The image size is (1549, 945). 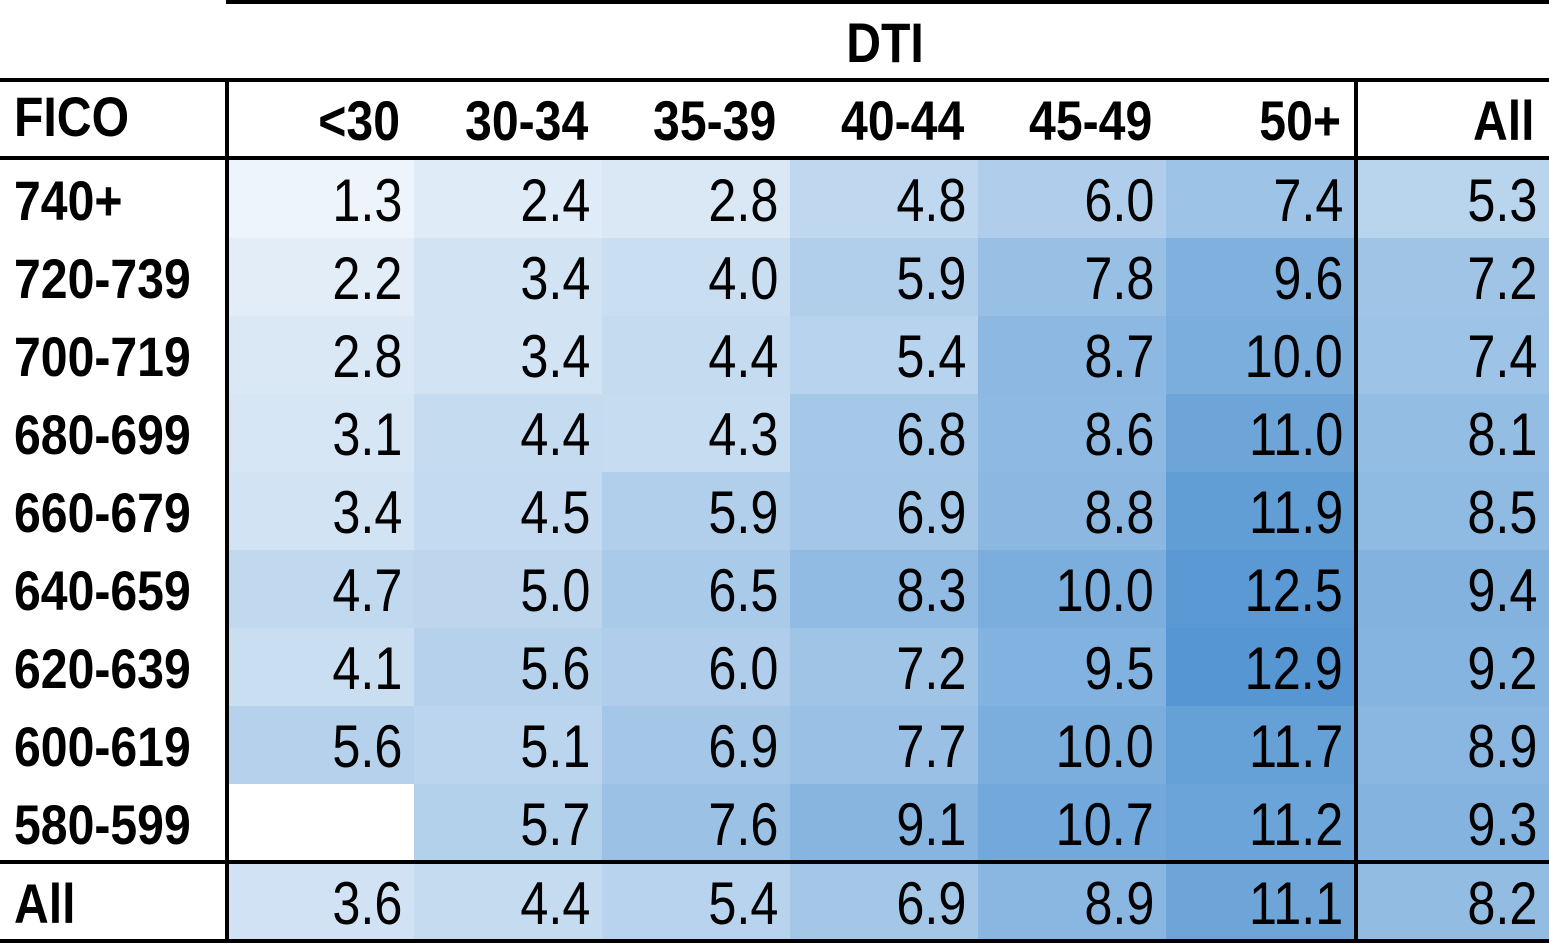 I want to click on cell-value: 10.7, so click(x=1104, y=824).